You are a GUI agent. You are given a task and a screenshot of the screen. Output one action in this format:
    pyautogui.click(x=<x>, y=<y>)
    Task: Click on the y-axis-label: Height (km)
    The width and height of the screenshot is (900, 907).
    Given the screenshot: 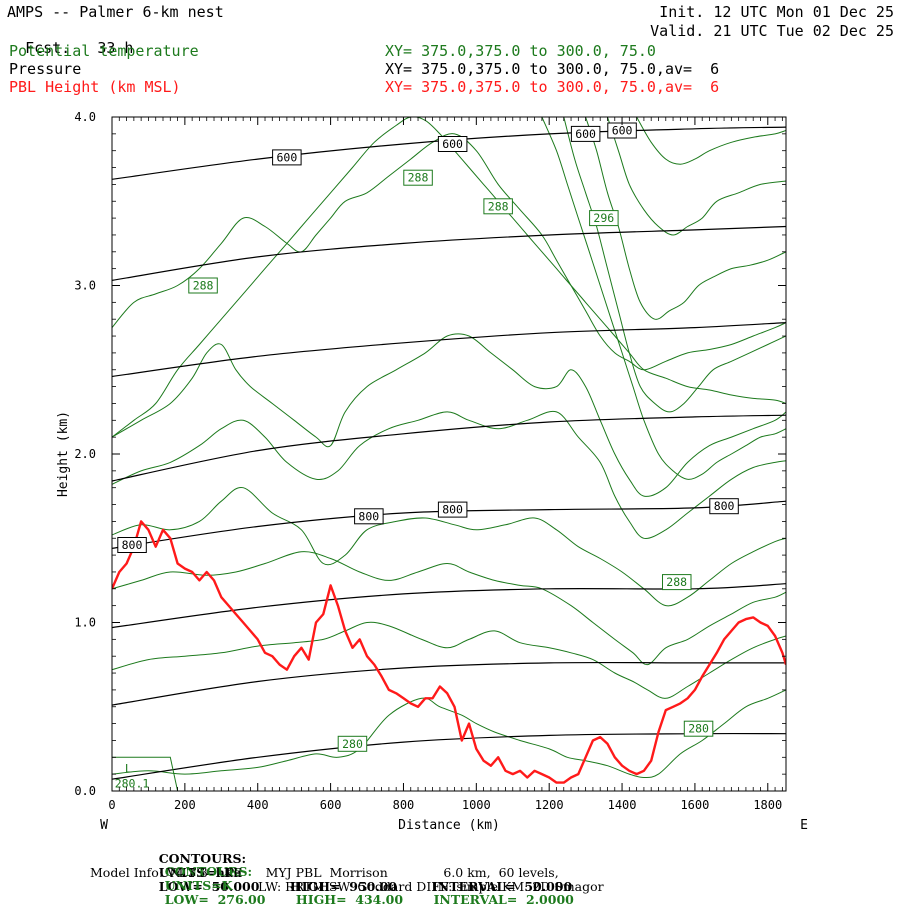 What is the action you would take?
    pyautogui.click(x=63, y=454)
    